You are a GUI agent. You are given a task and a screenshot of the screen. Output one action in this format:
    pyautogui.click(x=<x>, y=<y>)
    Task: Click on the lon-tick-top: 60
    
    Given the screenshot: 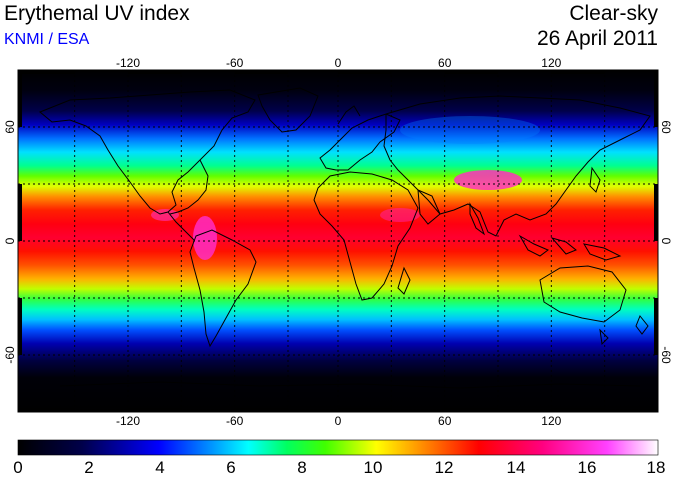 What is the action you would take?
    pyautogui.click(x=445, y=63)
    